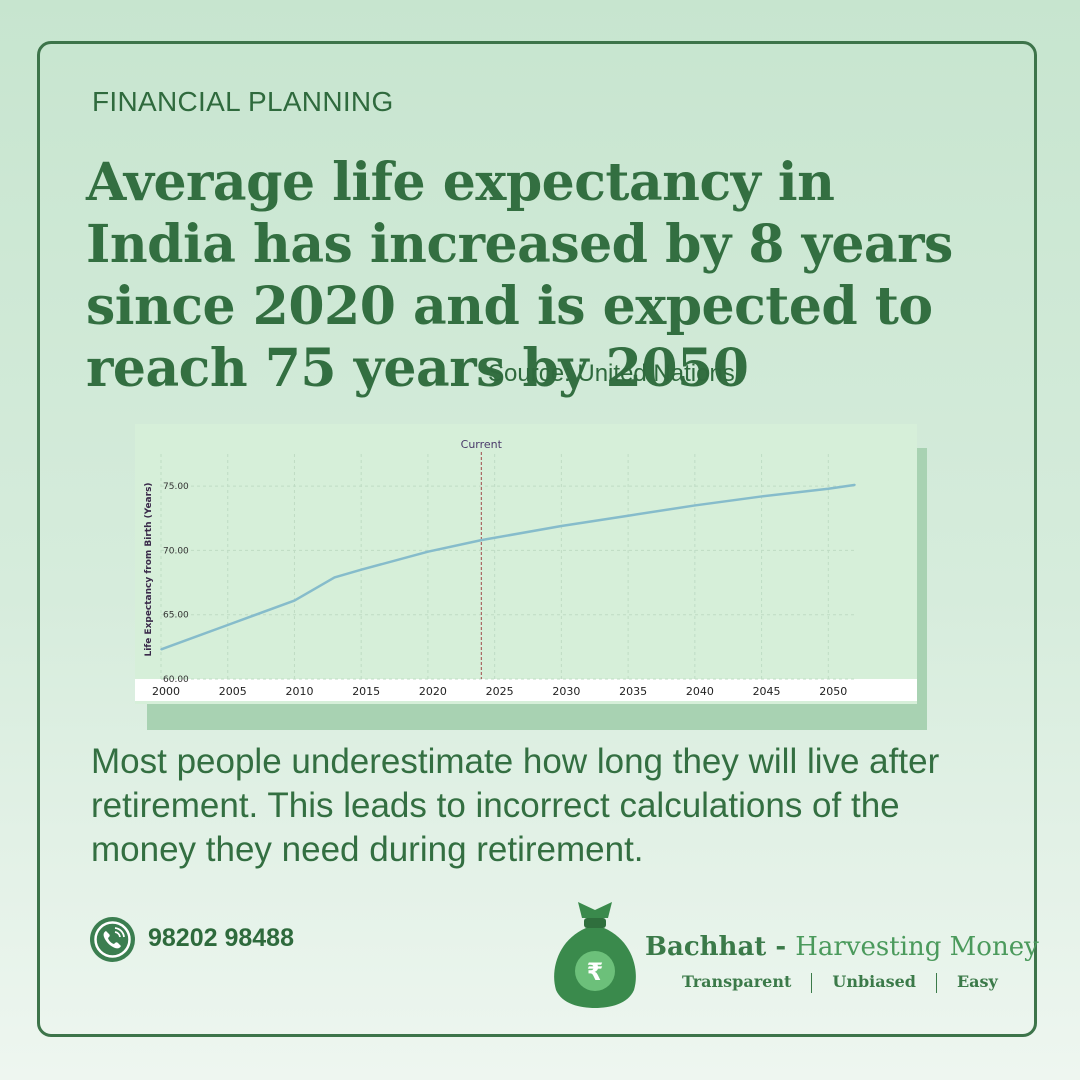  I want to click on x-tick-label: 2010, so click(299, 691).